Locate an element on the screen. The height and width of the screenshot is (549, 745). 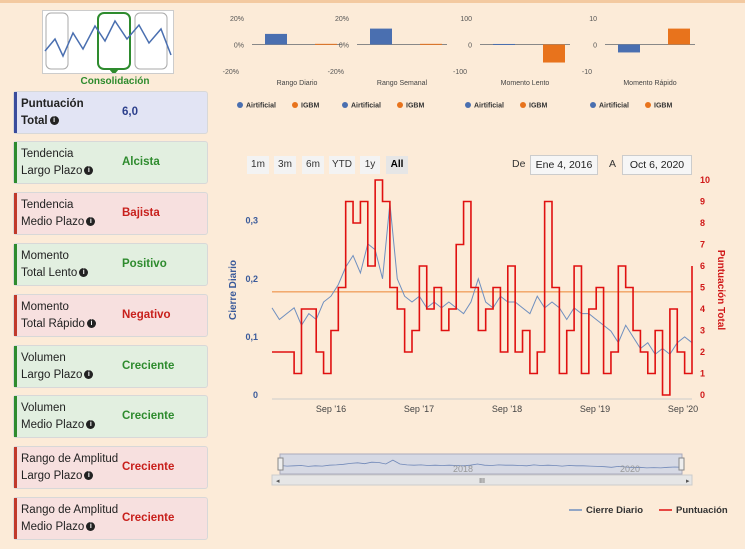
card-label-line2: Total Lento is located at coordinates (49, 273).